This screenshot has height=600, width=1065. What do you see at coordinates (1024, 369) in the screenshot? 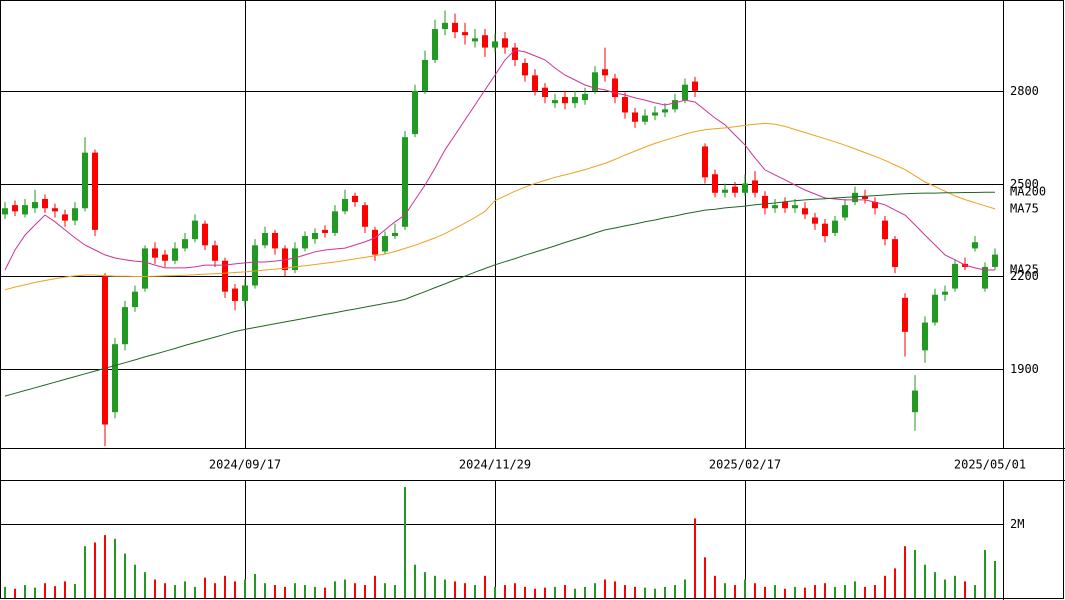
I see `y-tick-label: 1900` at bounding box center [1024, 369].